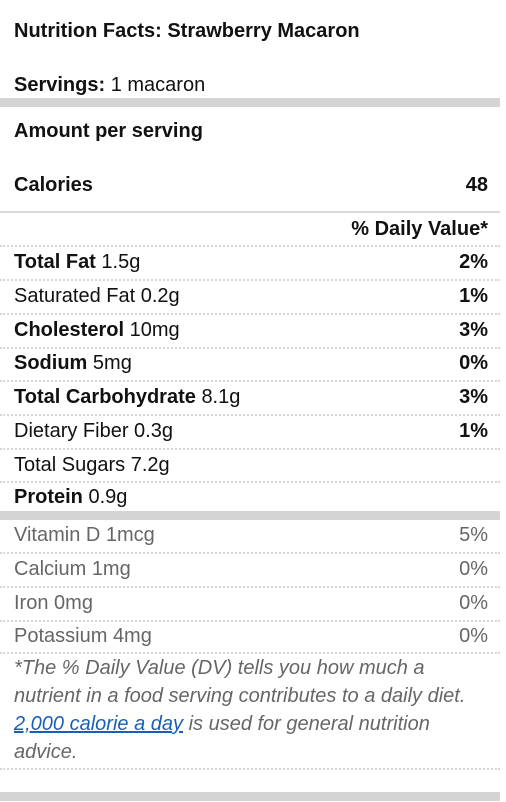 This screenshot has width=506, height=802. Describe the element at coordinates (31, 602) in the screenshot. I see `vitamin-name: Iron` at that location.